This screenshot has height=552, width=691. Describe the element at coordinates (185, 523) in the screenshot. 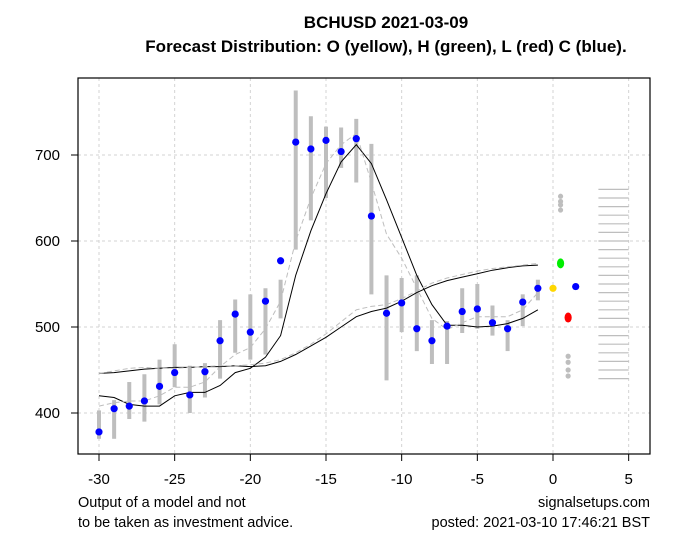

I see `disclaimer-line-2: to be taken as investment advice.` at that location.